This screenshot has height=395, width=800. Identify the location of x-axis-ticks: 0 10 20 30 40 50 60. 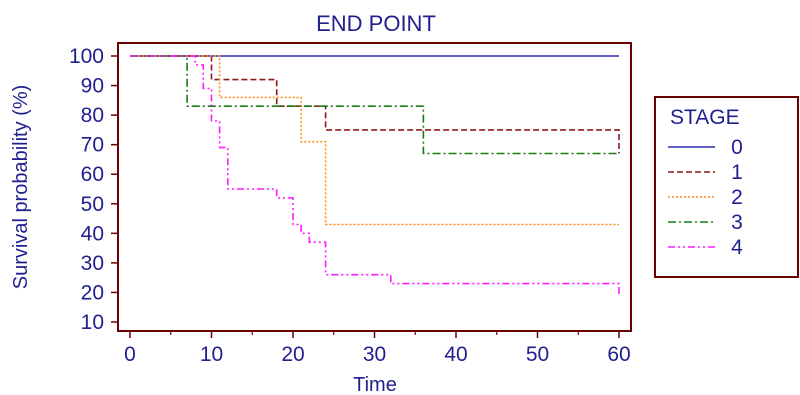
(377, 348).